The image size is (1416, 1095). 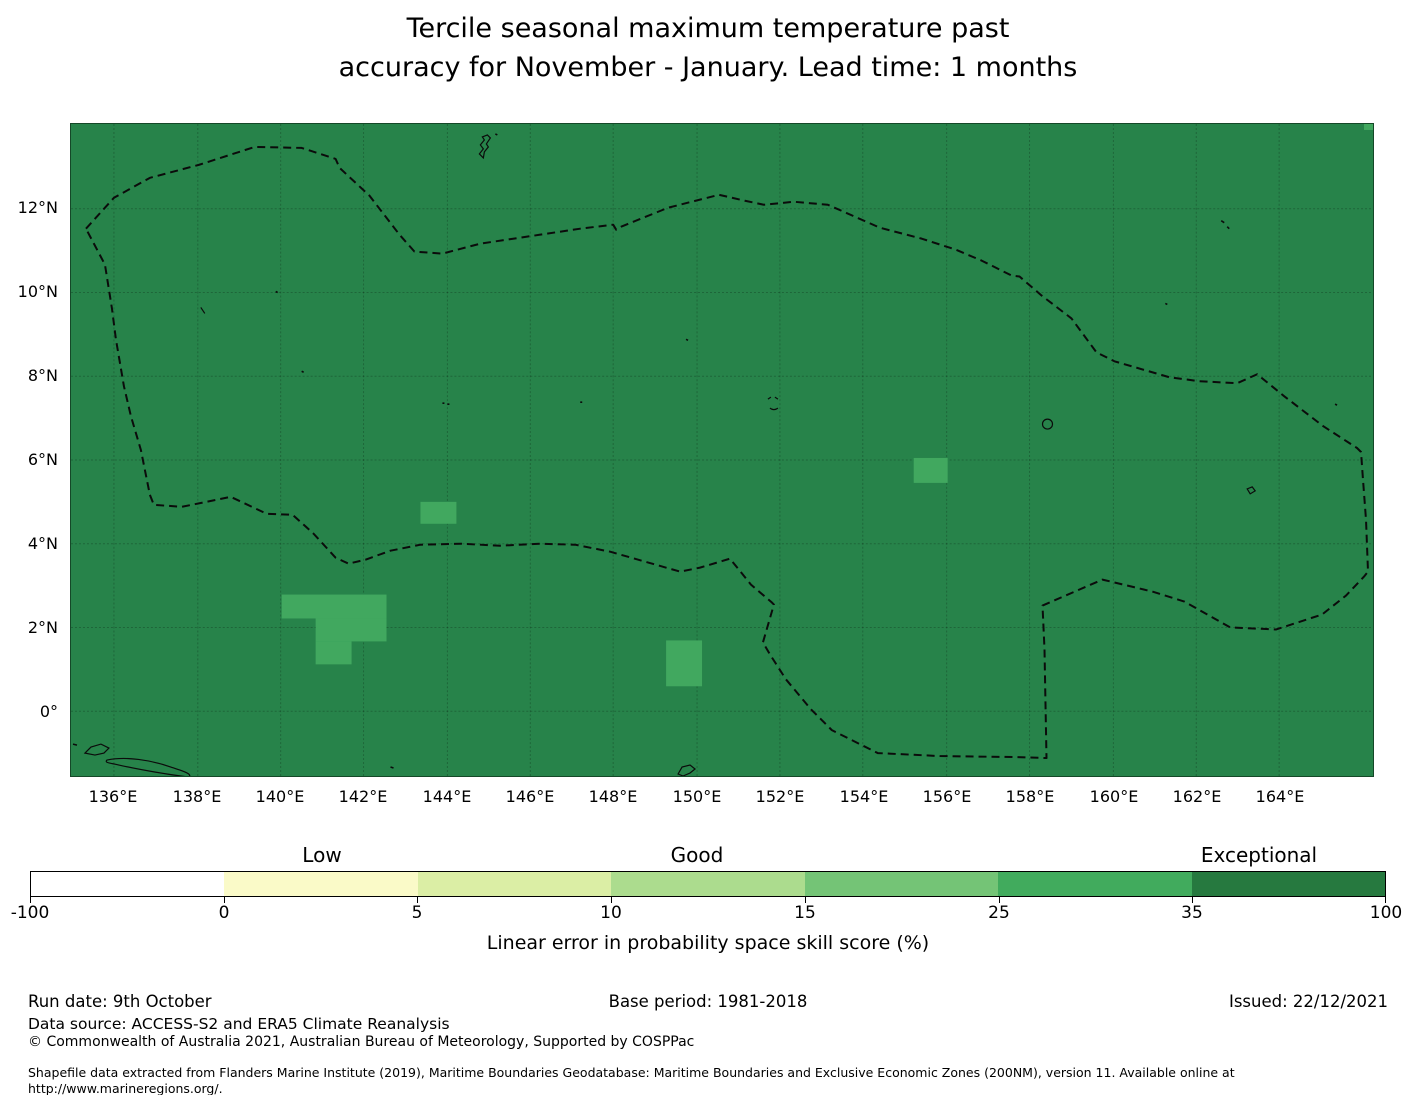 I want to click on lat-tick-label: 4°N, so click(x=42, y=543).